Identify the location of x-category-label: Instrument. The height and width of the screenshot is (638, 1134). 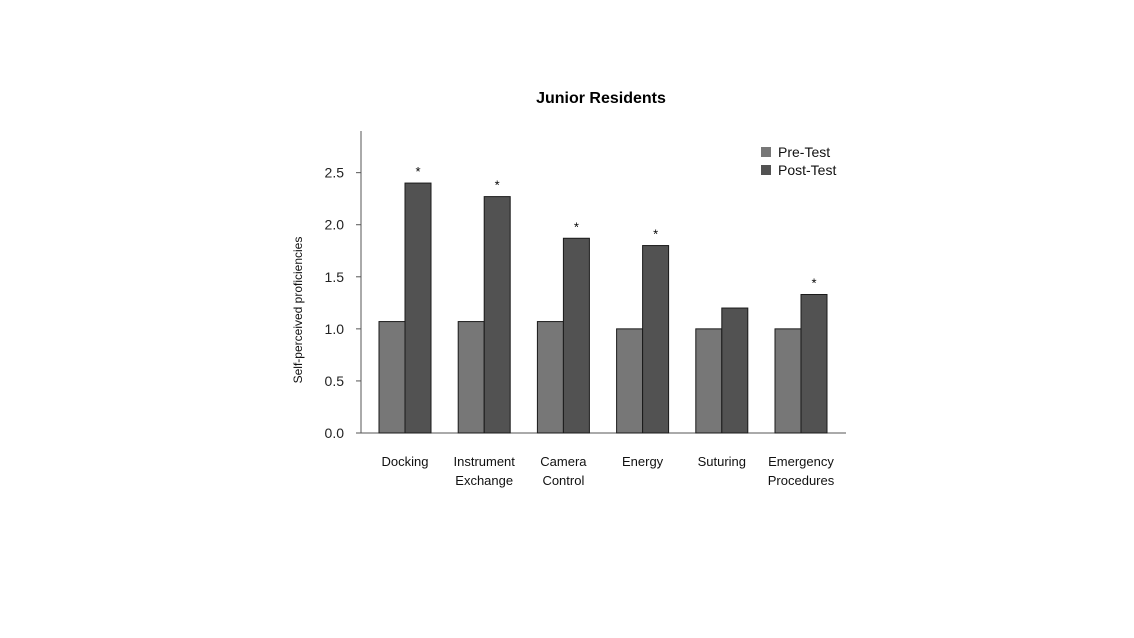
(484, 461).